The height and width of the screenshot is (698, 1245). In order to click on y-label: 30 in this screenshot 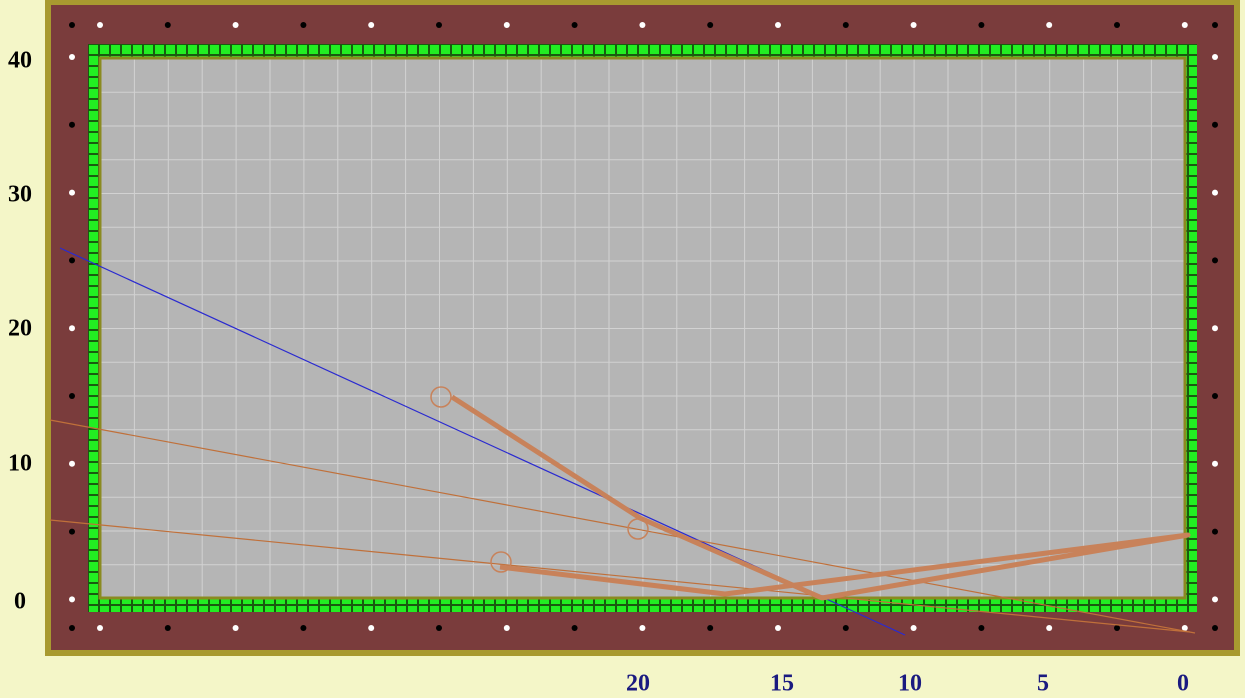, I will do `click(20, 195)`.